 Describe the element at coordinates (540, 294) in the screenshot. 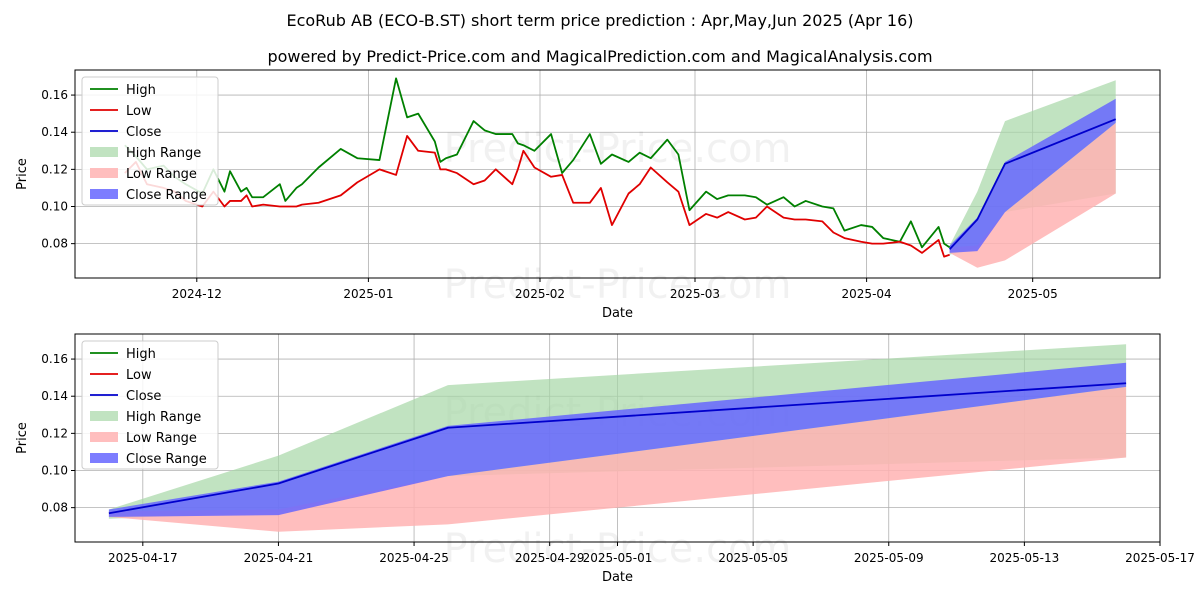

I see `x-tick-label: 2025-02` at that location.